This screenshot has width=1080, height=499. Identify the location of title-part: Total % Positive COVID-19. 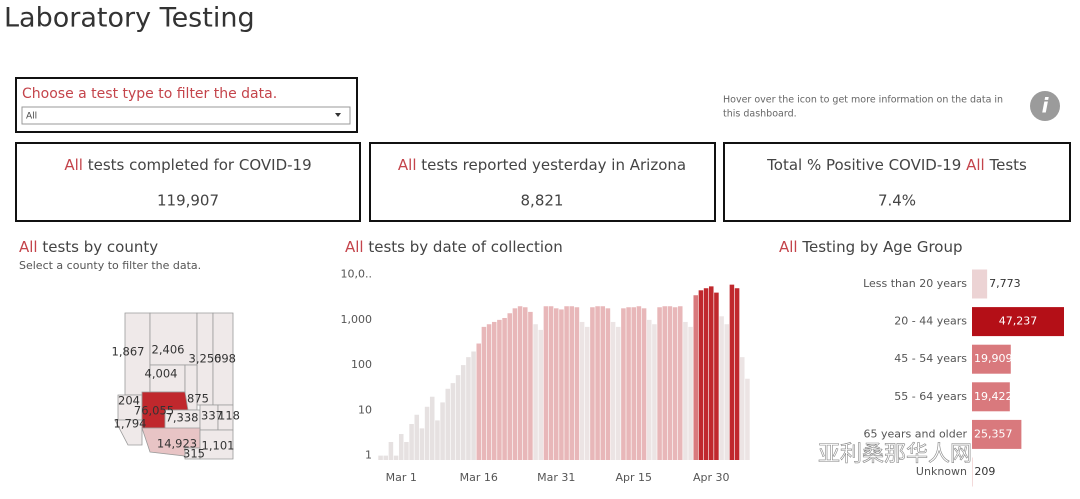
(866, 165).